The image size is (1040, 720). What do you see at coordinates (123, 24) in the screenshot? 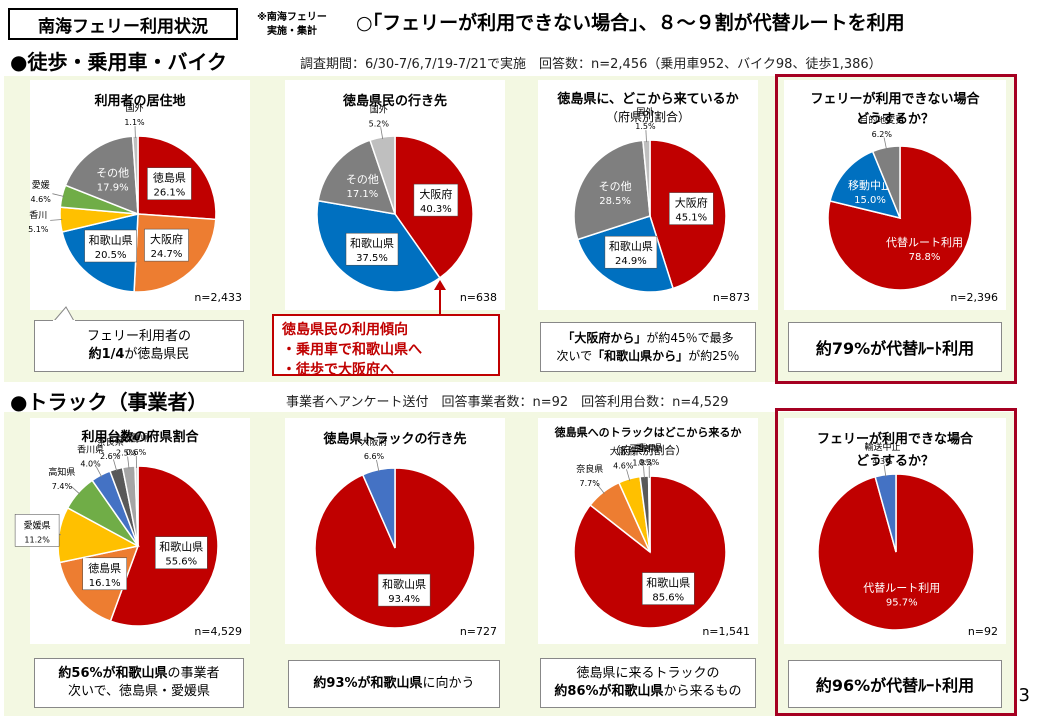
I see `page-title: 南海フェリー利用状況` at bounding box center [123, 24].